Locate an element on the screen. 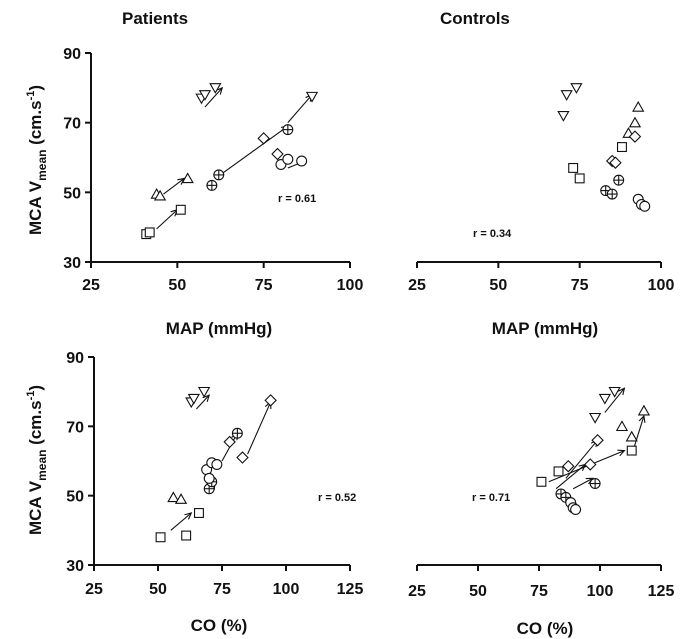 This screenshot has width=689, height=639. panel-controls-map: 25 50 75 100 r = 0.34 is located at coordinates (541, 188).